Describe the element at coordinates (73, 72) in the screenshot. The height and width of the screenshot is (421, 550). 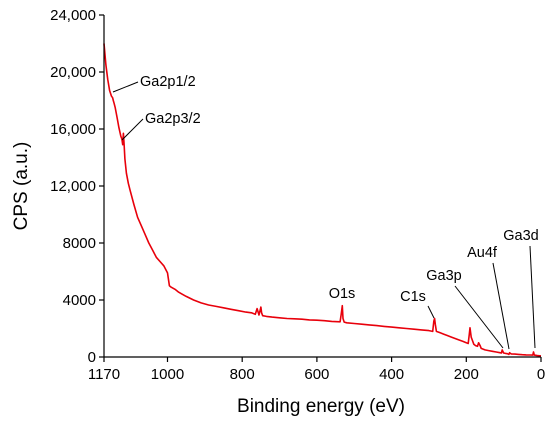
I see `y-tick-label: 20,000` at that location.